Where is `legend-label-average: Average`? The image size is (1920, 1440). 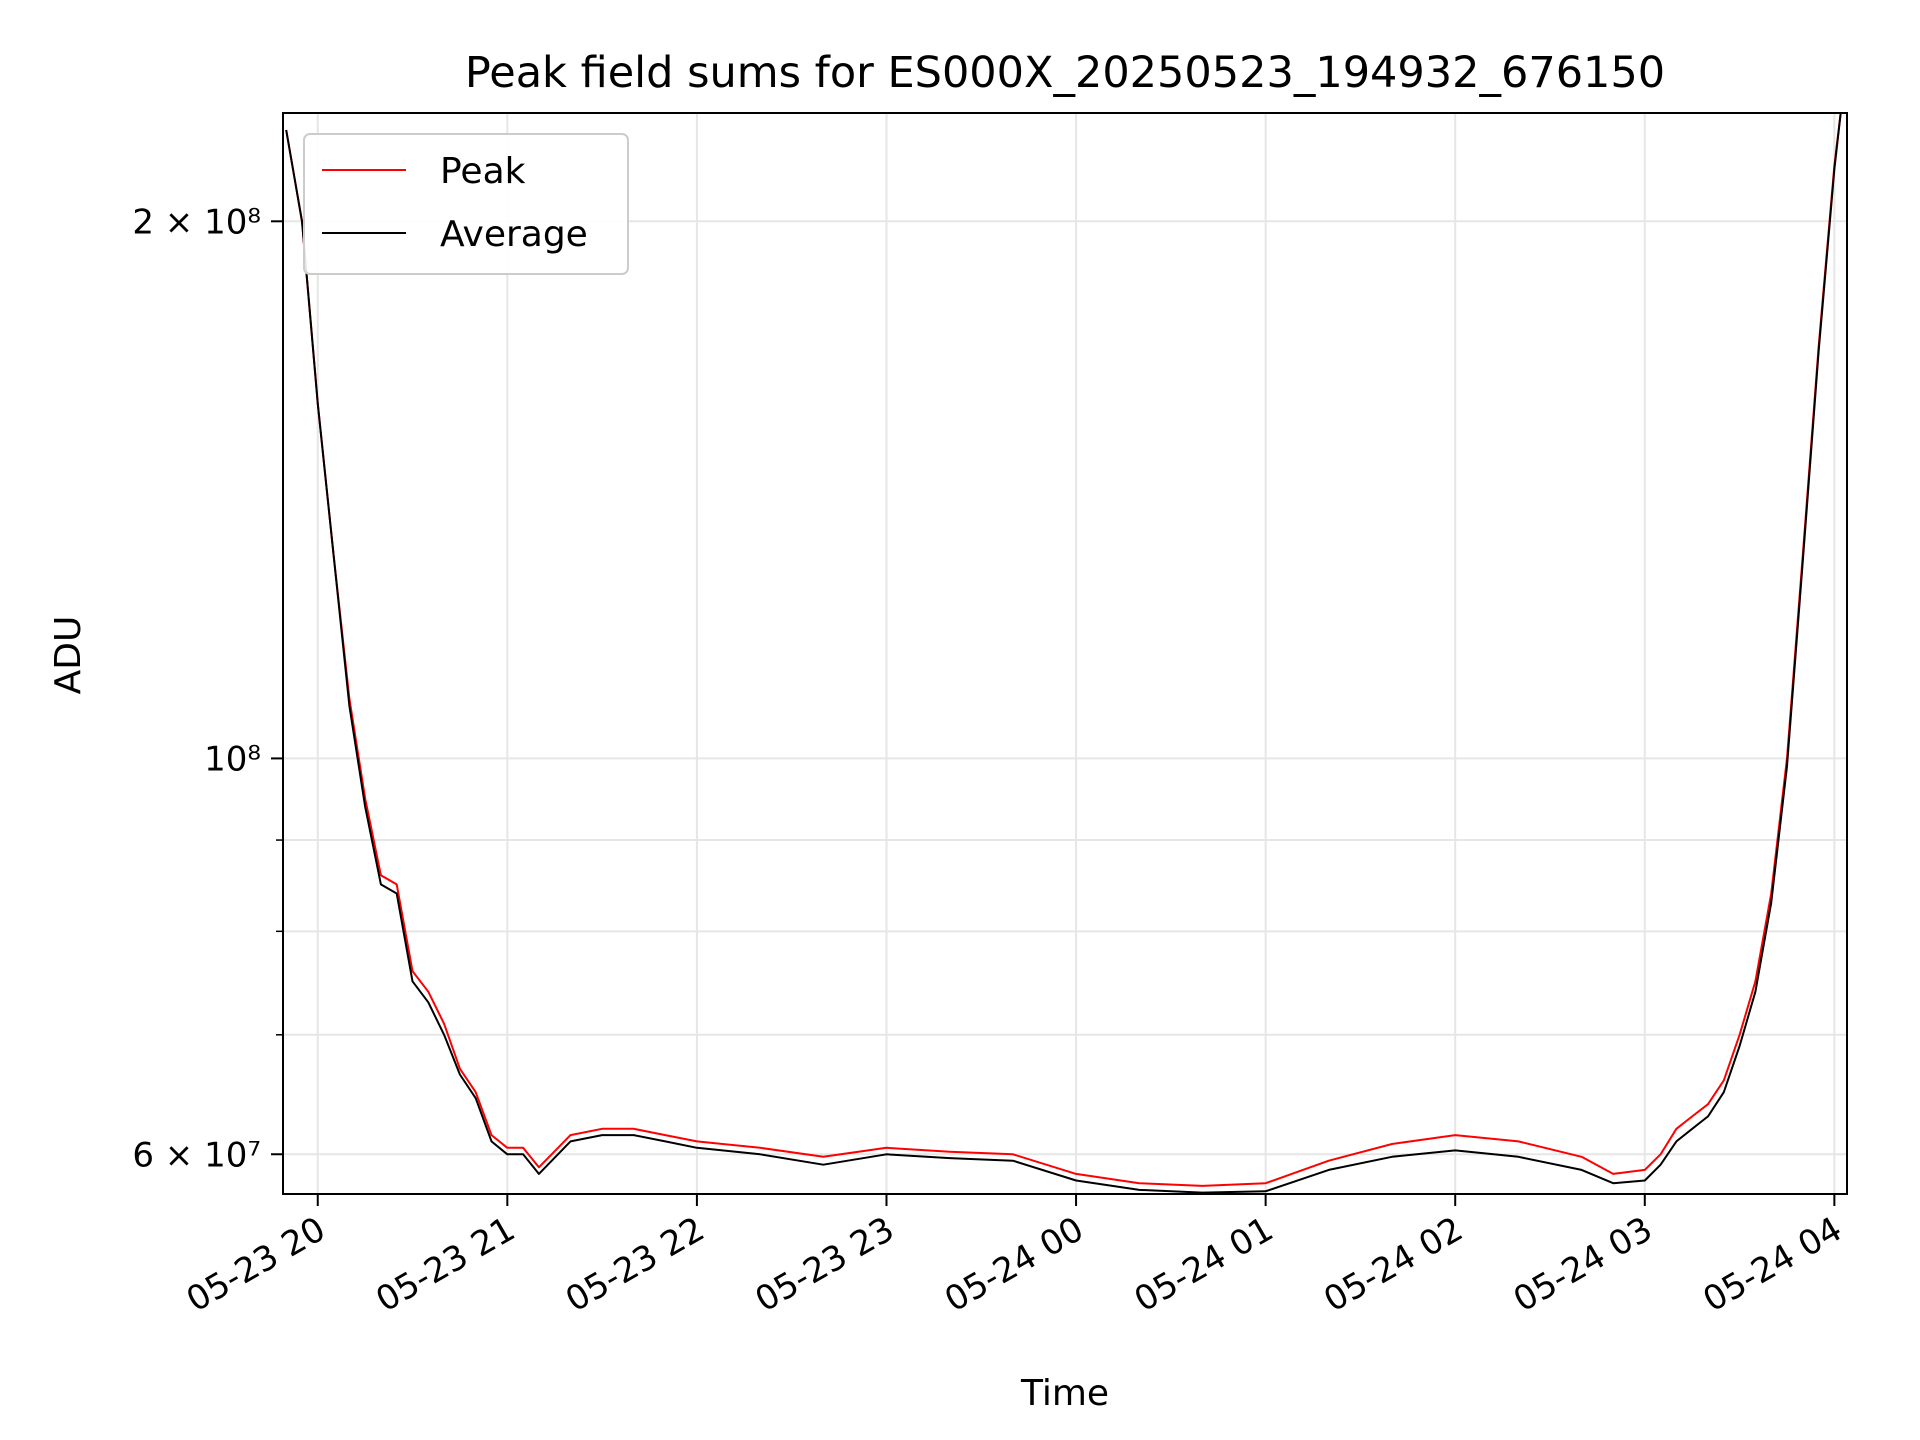 legend-label-average: Average is located at coordinates (514, 234).